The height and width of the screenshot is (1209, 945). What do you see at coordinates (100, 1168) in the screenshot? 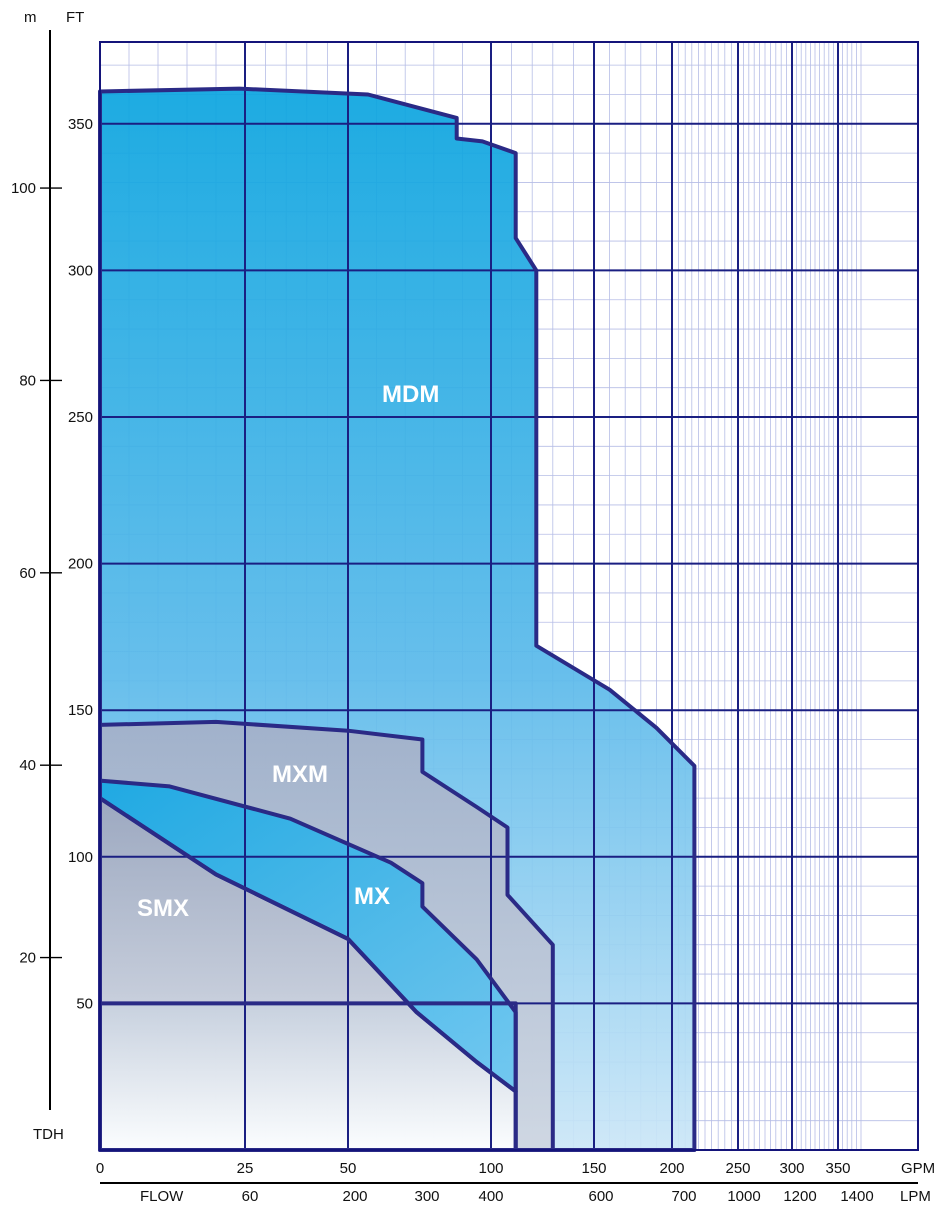
I see `gpm-tick-label: 0` at bounding box center [100, 1168].